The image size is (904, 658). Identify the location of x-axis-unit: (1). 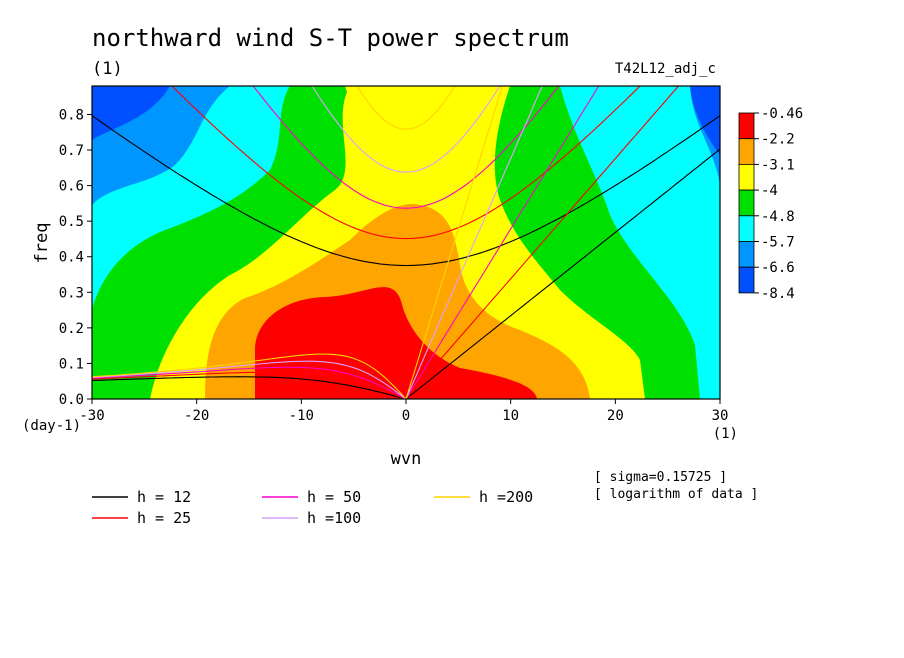
(725, 434).